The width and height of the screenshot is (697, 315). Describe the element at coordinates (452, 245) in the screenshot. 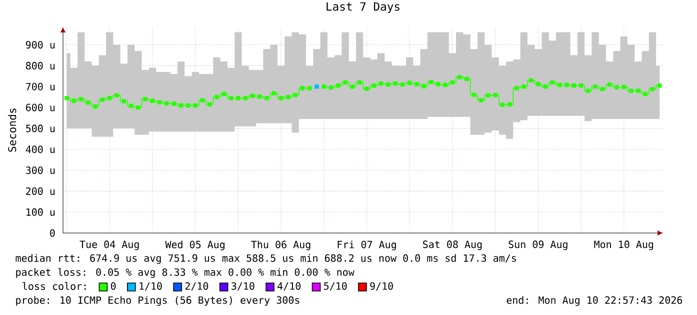

I see `x-tick-label: Sat 08 Aug` at that location.